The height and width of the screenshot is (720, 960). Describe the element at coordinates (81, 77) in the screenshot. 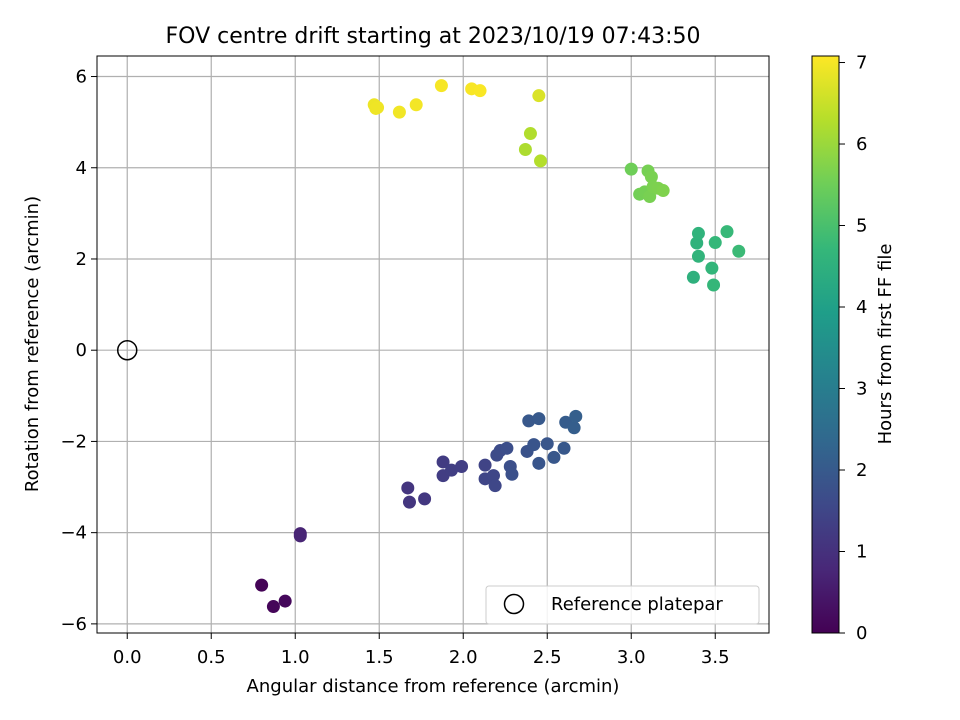

I see `y-tick-label: 6` at that location.